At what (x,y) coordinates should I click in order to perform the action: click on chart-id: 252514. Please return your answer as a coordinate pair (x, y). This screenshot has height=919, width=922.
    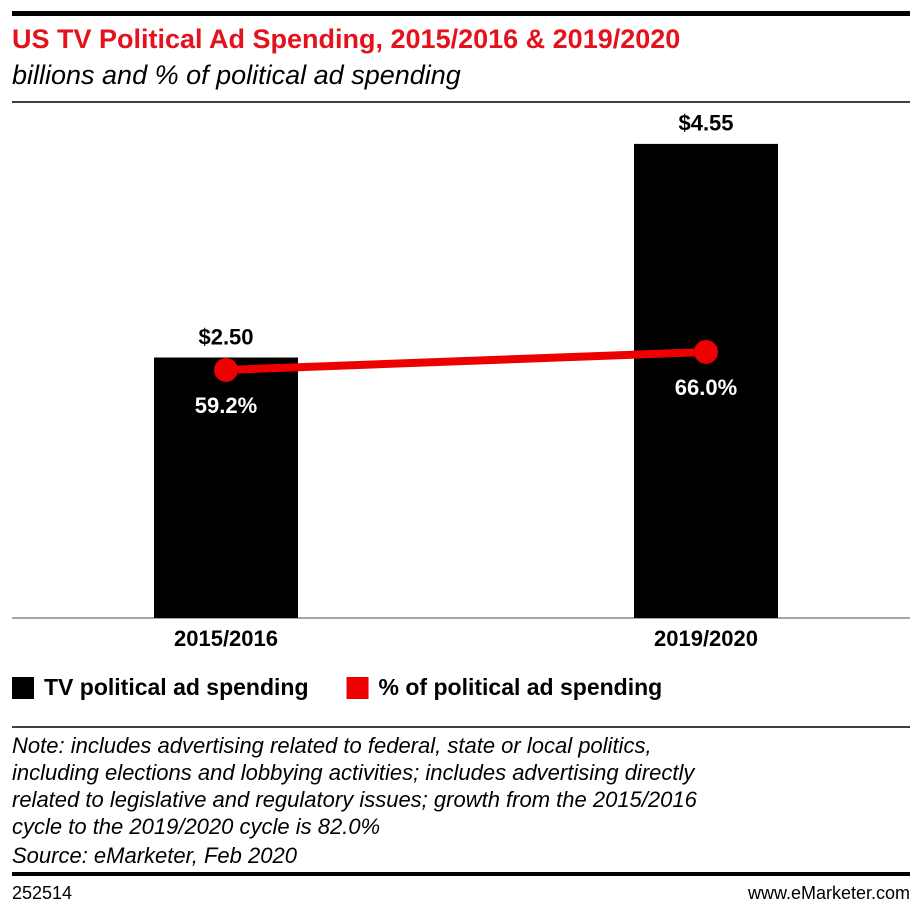
    Looking at the image, I should click on (42, 893).